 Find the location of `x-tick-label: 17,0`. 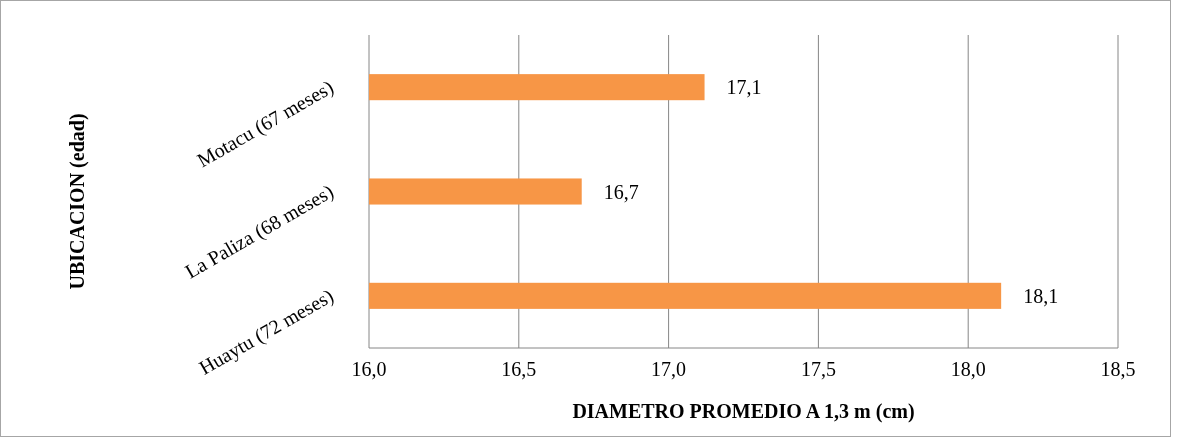

x-tick-label: 17,0 is located at coordinates (669, 369).